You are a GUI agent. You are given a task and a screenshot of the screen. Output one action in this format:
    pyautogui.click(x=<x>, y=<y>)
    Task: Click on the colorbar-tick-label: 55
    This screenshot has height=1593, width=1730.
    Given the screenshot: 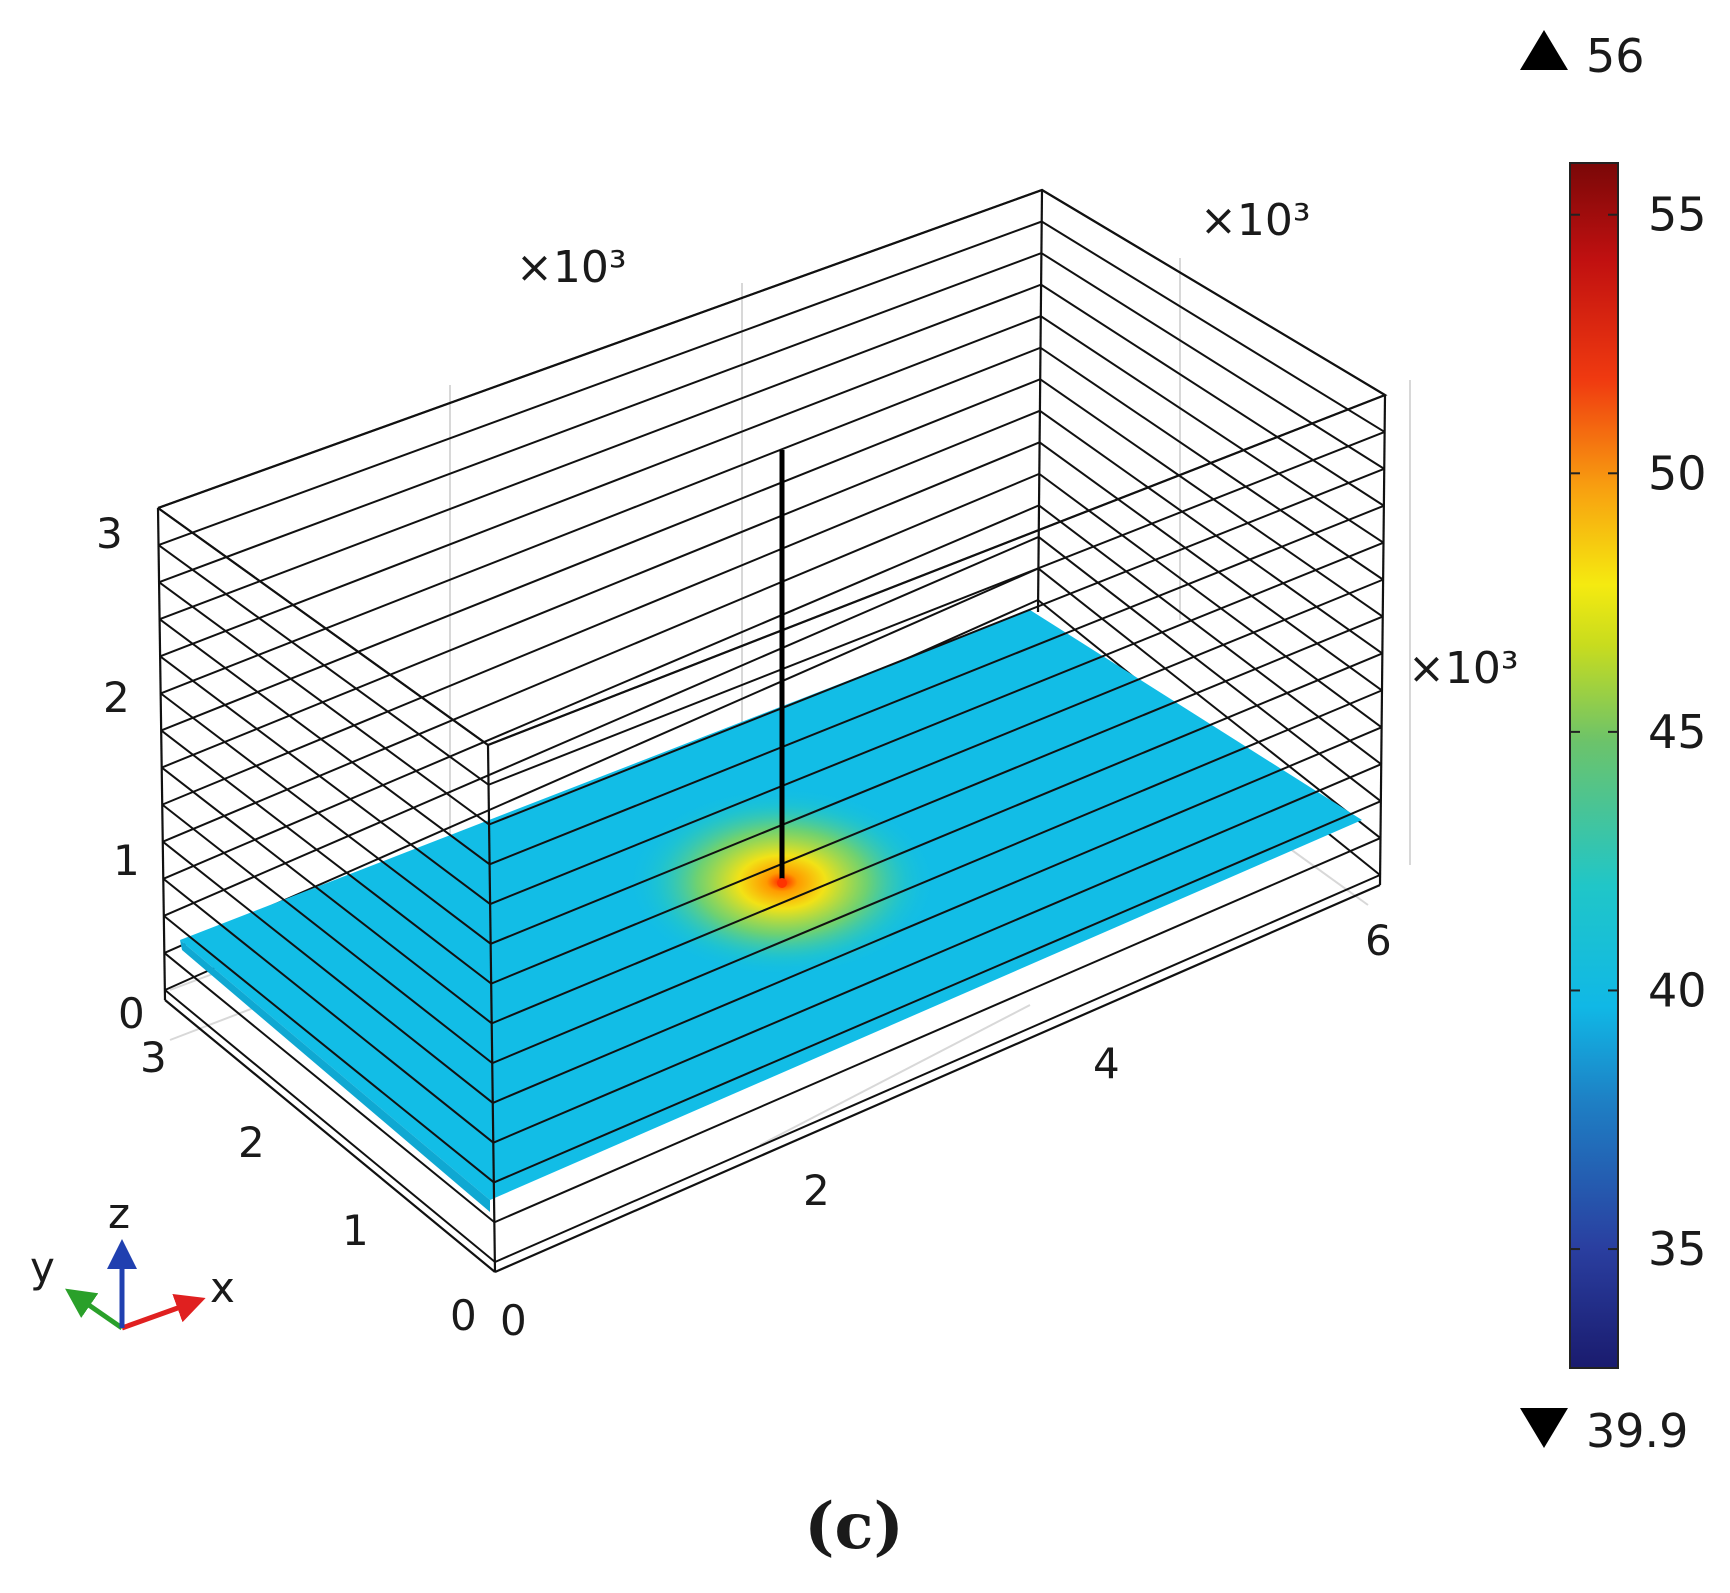 What is the action you would take?
    pyautogui.click(x=1677, y=215)
    